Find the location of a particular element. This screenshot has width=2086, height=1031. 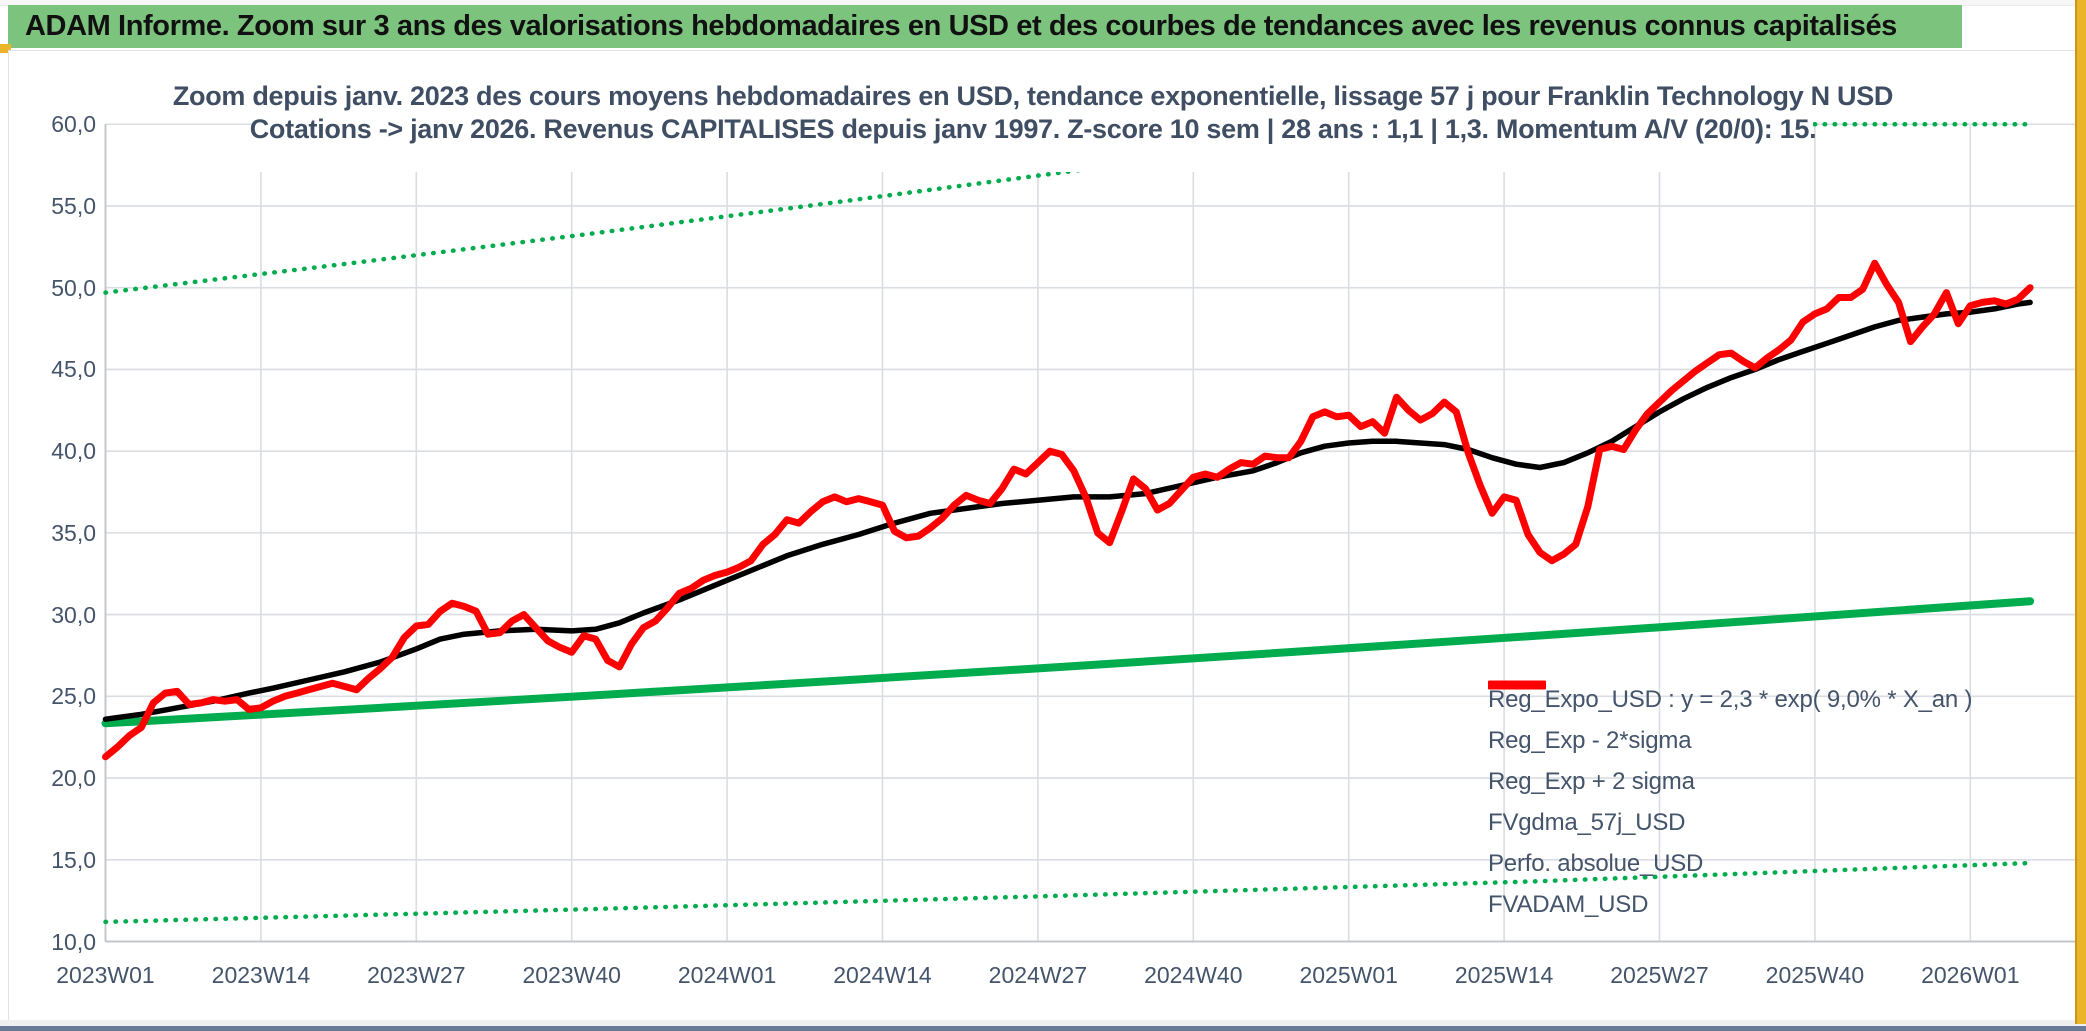

x-tick-label: 2023W40 is located at coordinates (571, 975).